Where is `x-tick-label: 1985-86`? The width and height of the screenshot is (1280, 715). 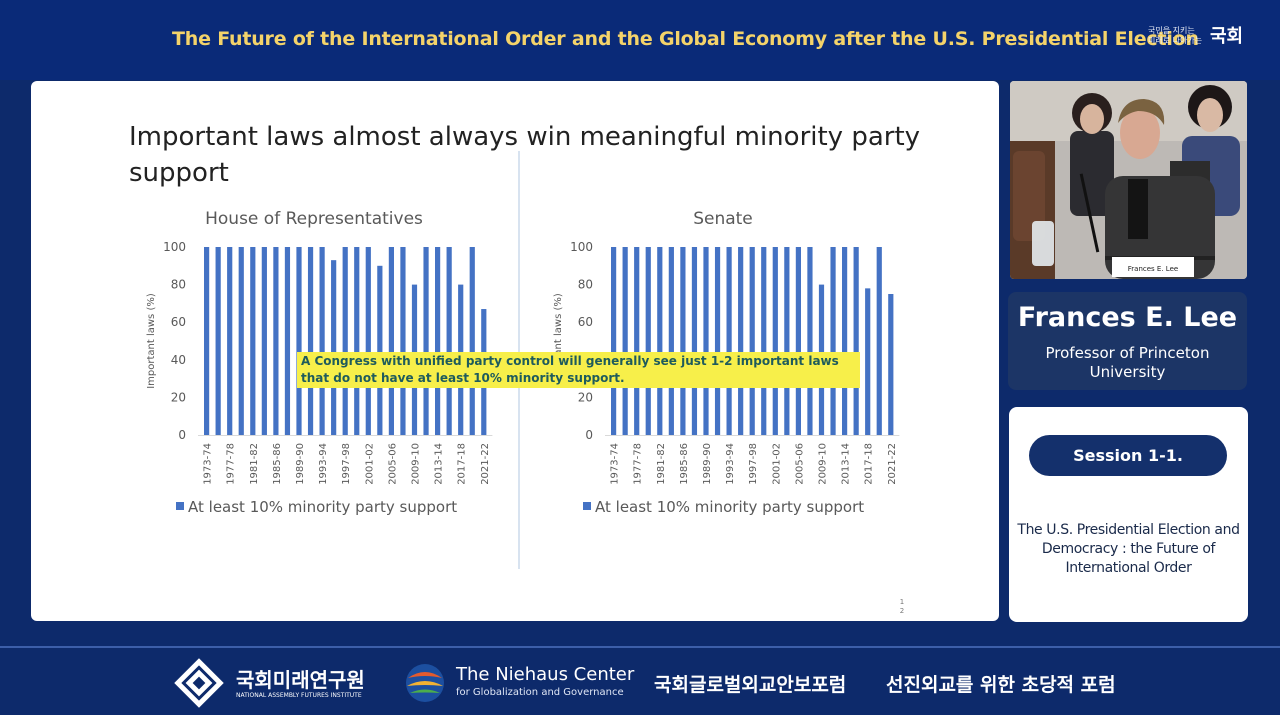
x-tick-label: 1985-86 is located at coordinates (684, 464).